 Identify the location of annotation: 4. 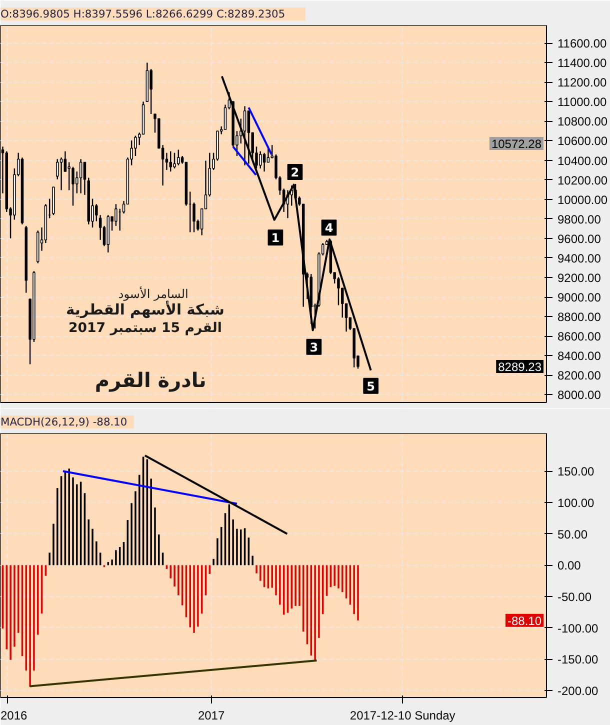
(329, 228).